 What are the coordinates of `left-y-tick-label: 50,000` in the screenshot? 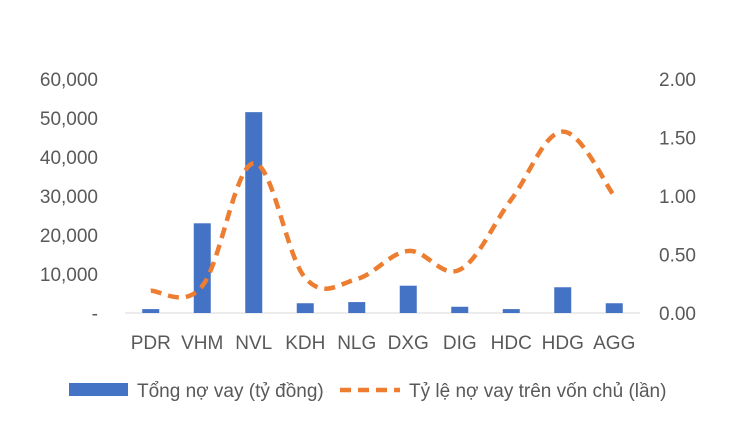 It's located at (69, 119).